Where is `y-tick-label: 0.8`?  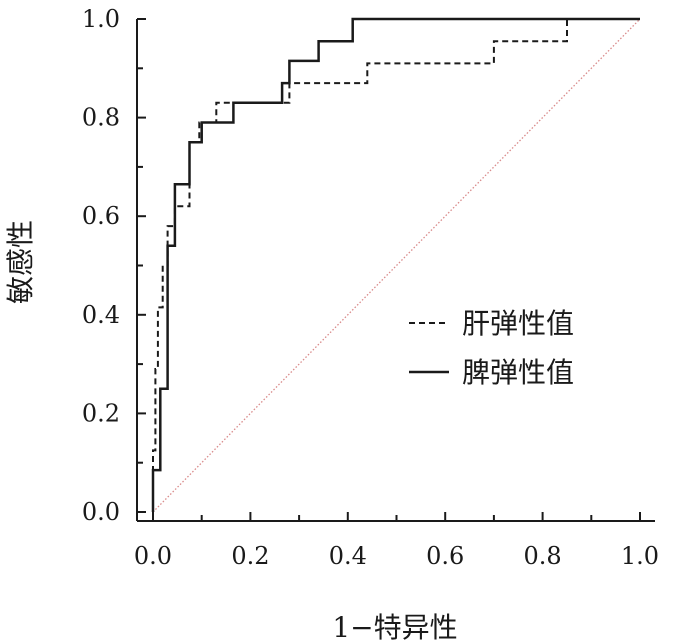
y-tick-label: 0.8 is located at coordinates (101, 118).